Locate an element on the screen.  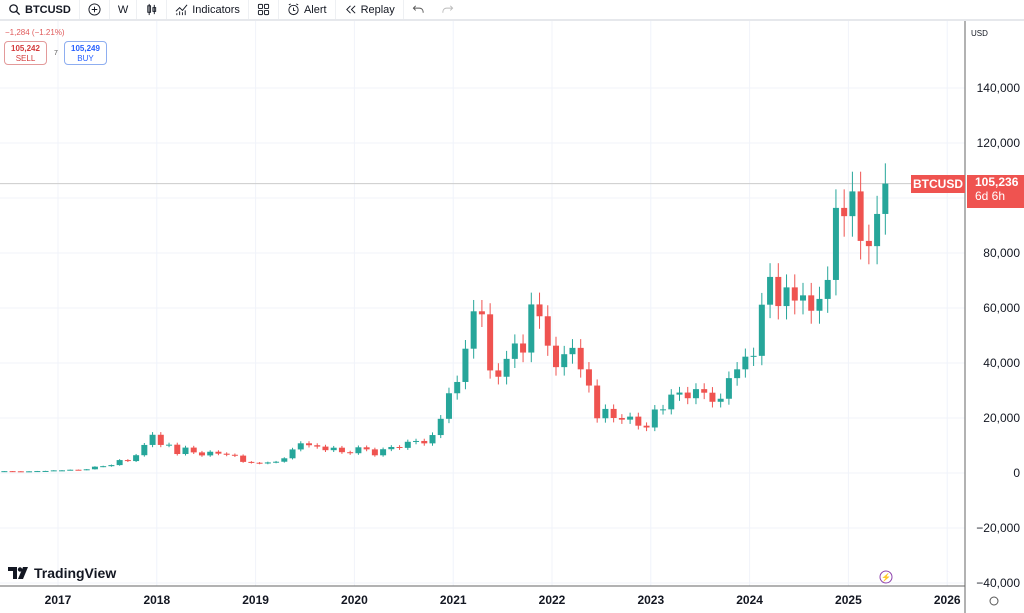
price-tick-label: 40,000 is located at coordinates (1001, 363).